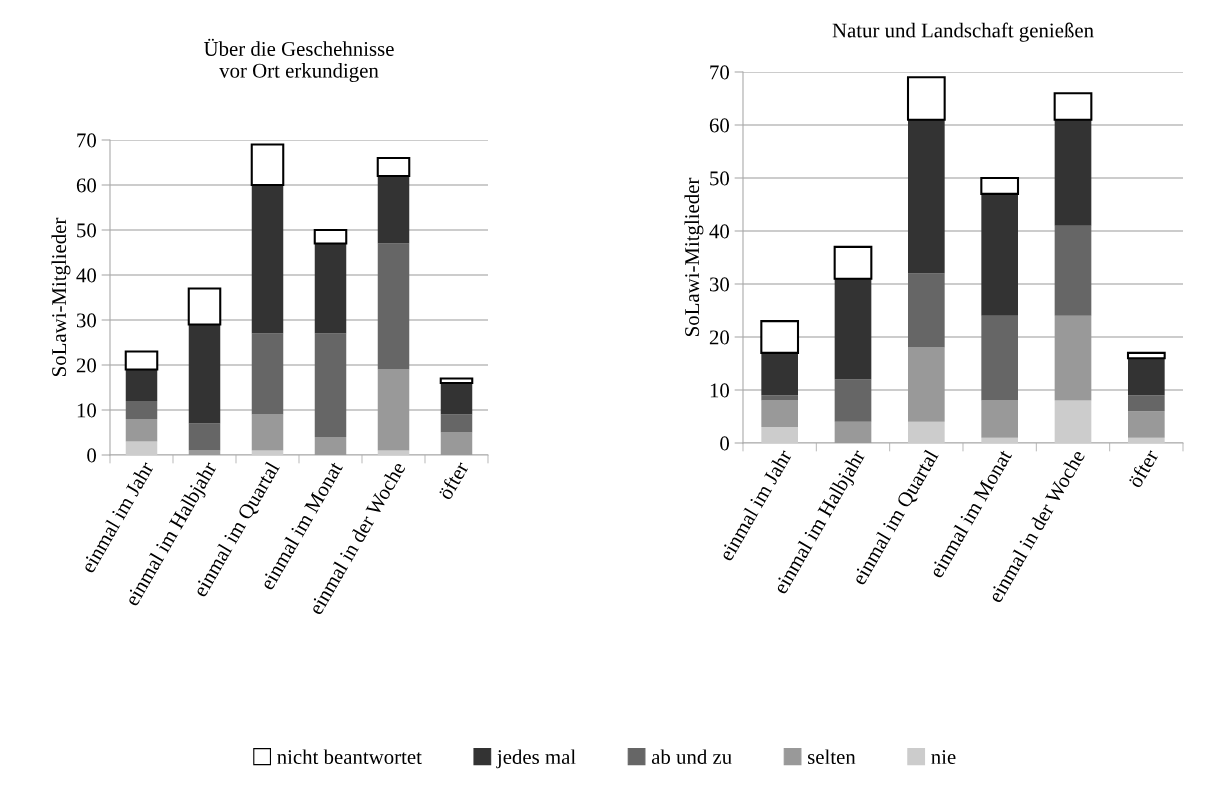 Image resolution: width=1210 pixels, height=795 pixels. I want to click on chart-title: Natur und Landschaft genießen, so click(963, 32).